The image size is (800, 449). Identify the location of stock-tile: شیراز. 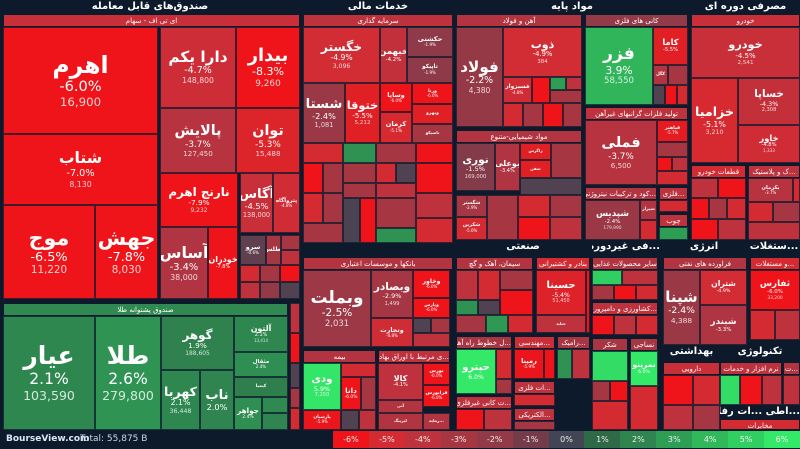
(648, 210).